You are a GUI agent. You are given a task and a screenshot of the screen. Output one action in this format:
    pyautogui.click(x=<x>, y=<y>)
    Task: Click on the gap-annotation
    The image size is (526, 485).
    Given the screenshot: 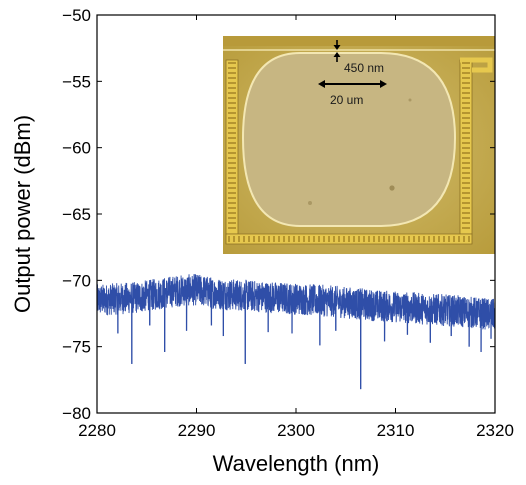 What is the action you would take?
    pyautogui.click(x=337, y=51)
    